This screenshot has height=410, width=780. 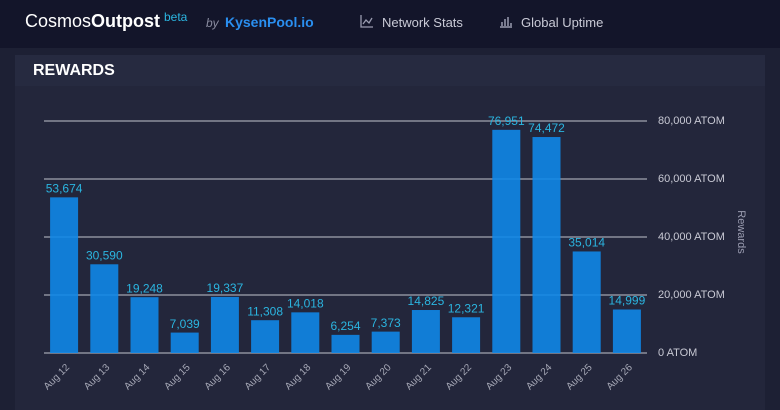 What do you see at coordinates (345, 326) in the screenshot?
I see `value-label: 6,254` at bounding box center [345, 326].